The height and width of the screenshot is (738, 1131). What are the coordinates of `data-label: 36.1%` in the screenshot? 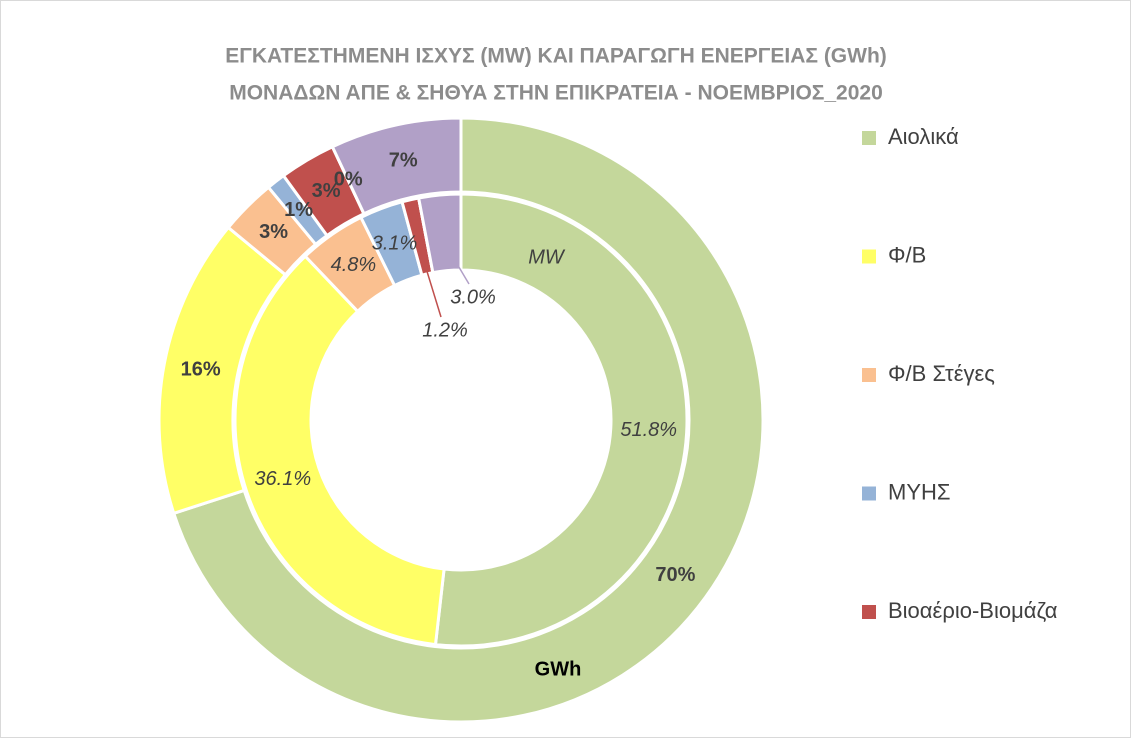 It's located at (282, 479).